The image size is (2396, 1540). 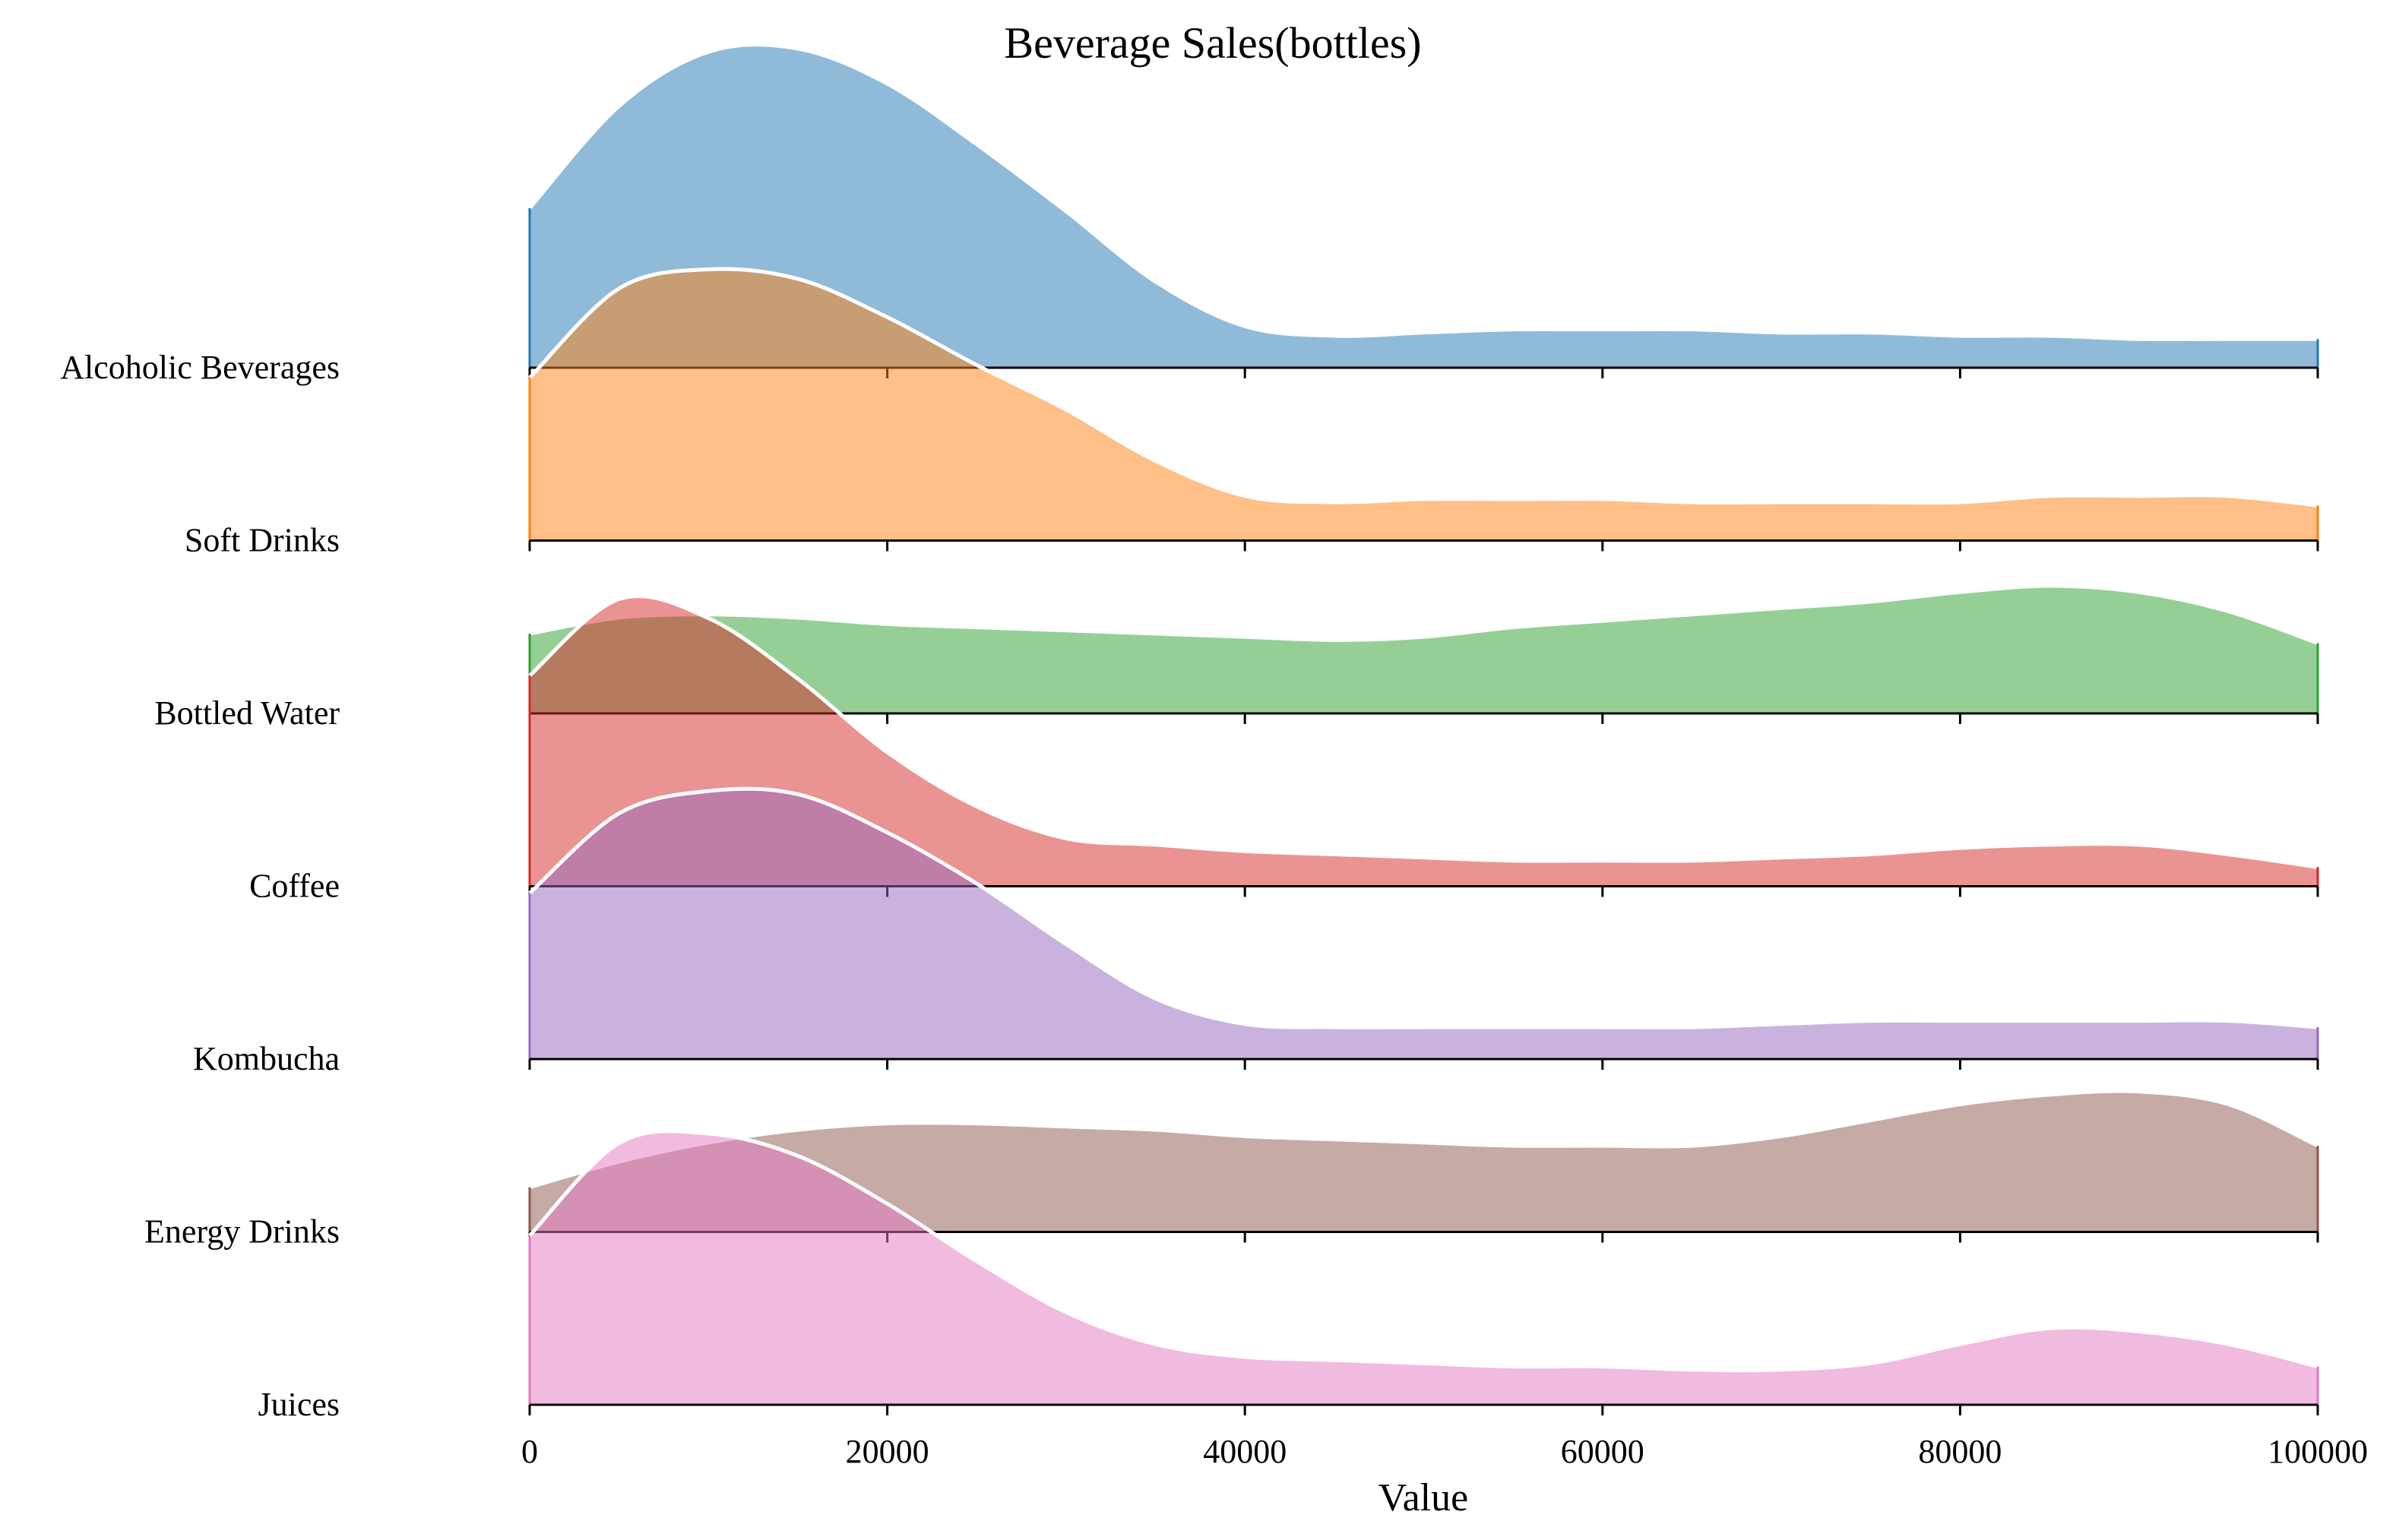 What do you see at coordinates (299, 1404) in the screenshot?
I see `category-label-juices: Juices` at bounding box center [299, 1404].